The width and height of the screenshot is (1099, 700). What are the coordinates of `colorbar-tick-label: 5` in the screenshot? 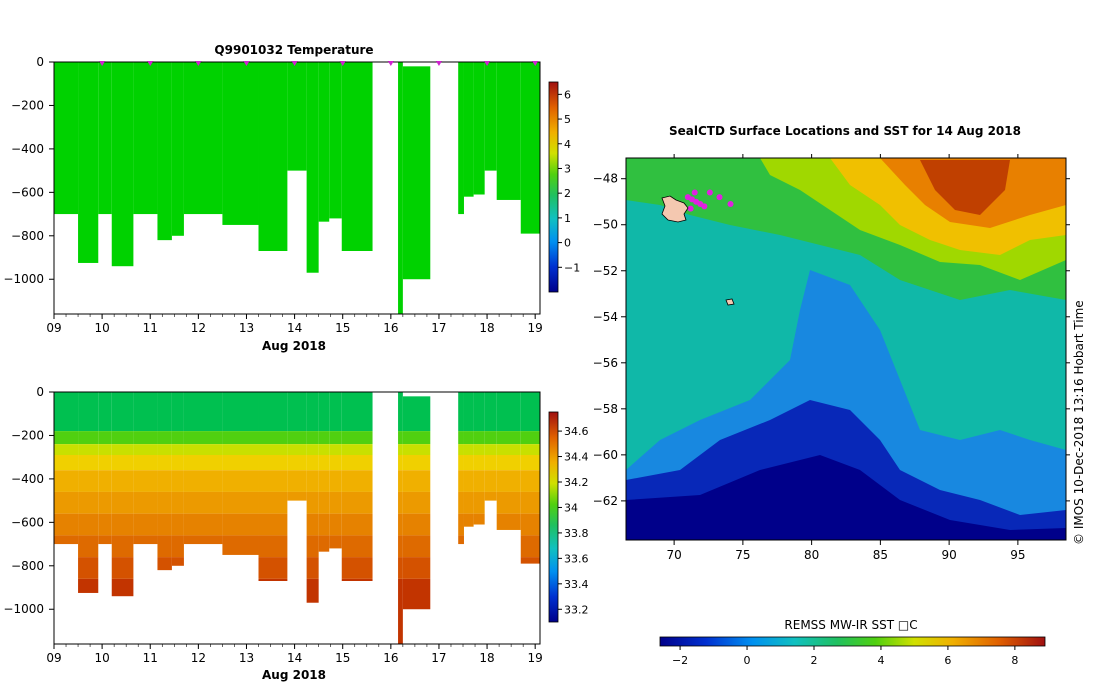 It's located at (567, 119).